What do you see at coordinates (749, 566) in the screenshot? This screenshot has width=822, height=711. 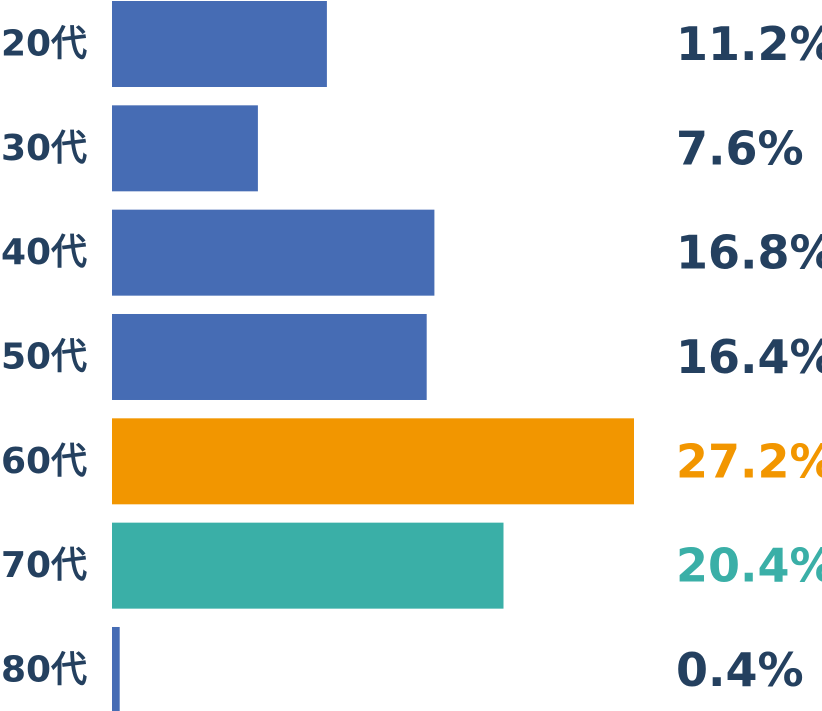 I see `value-label-5: 20.4%` at bounding box center [749, 566].